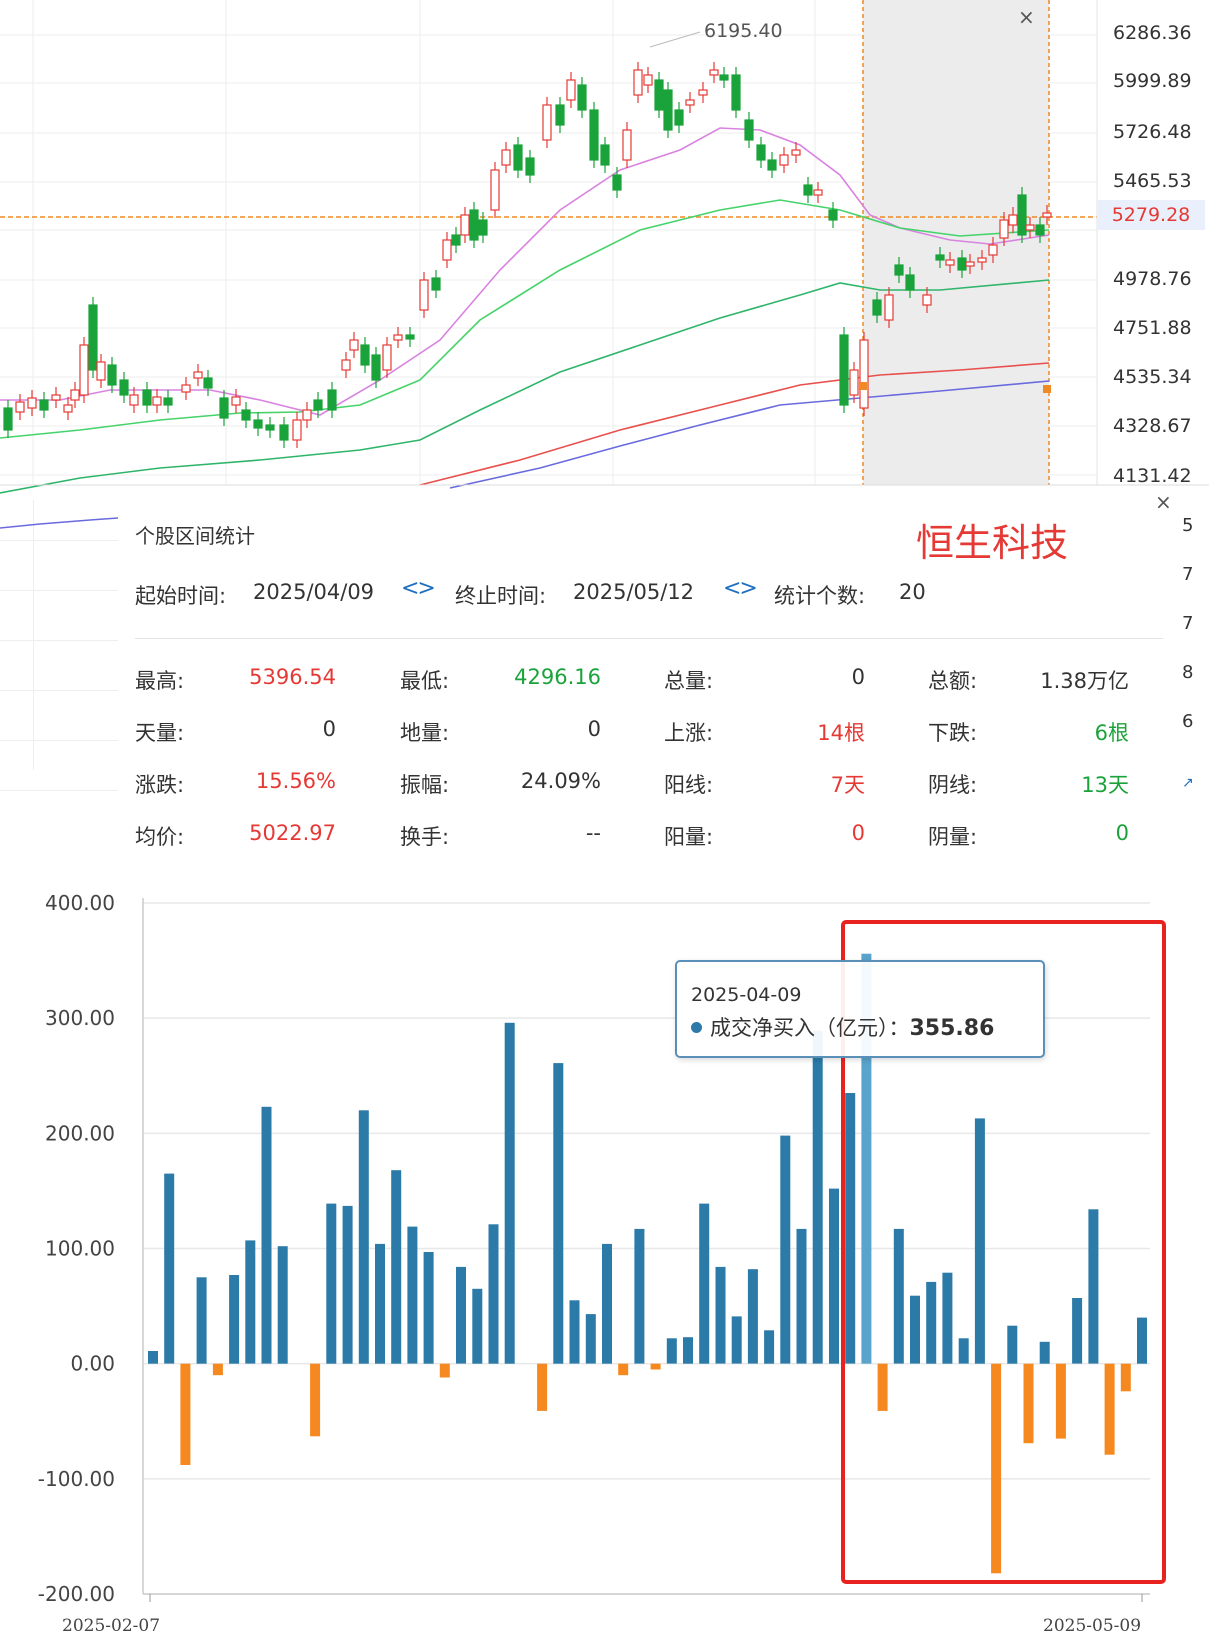 The height and width of the screenshot is (1652, 1209). What do you see at coordinates (1188, 783) in the screenshot?
I see `expand-icon: ↗` at bounding box center [1188, 783].